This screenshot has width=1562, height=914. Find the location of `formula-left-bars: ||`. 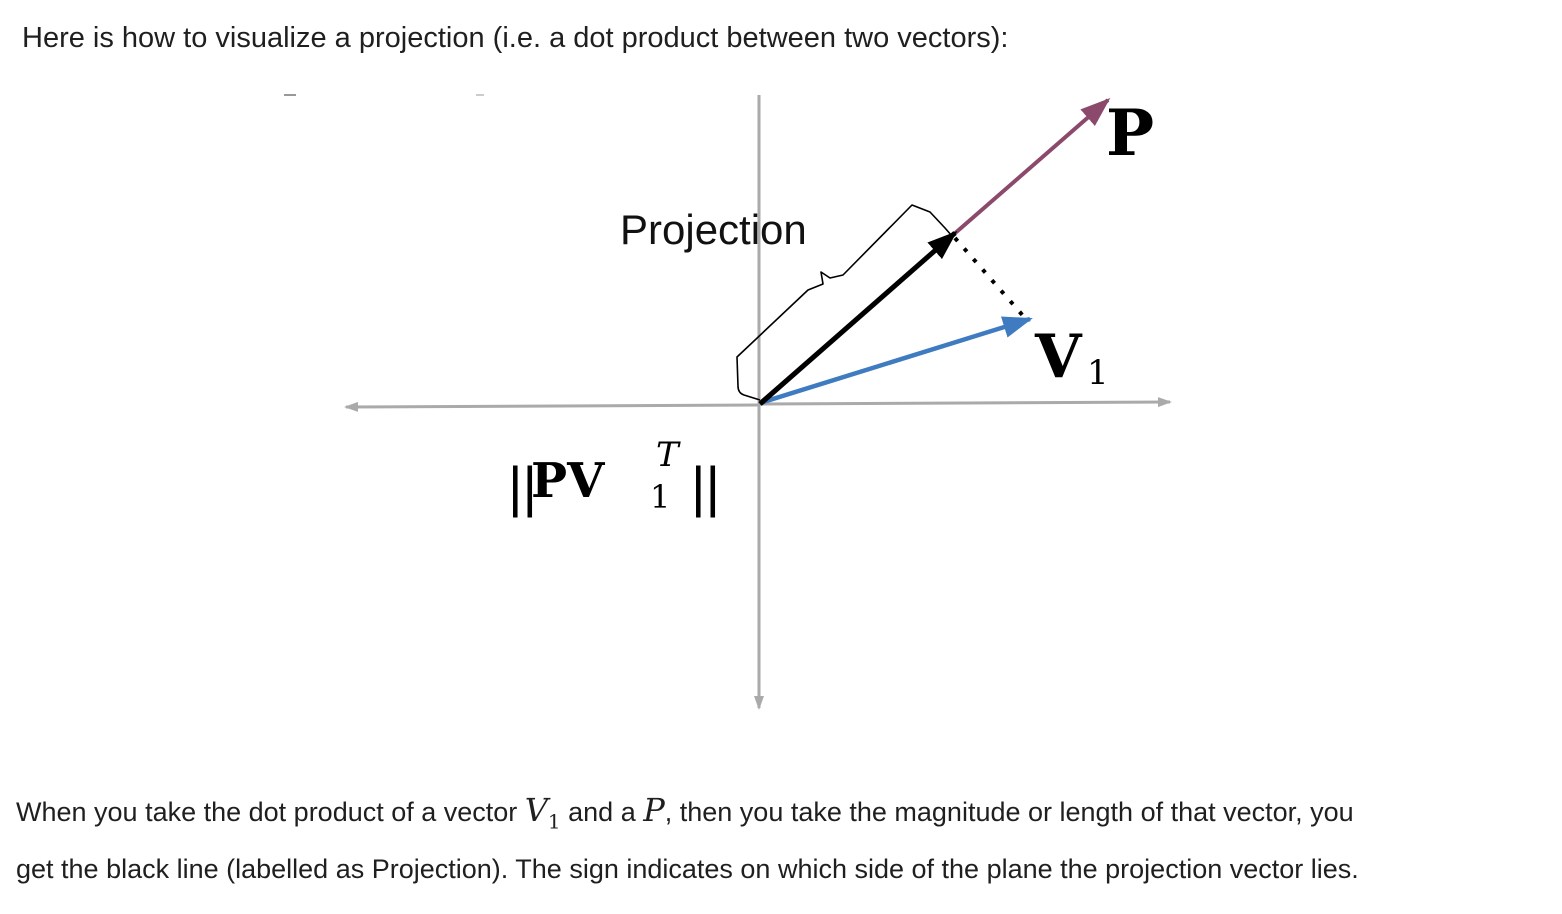

formula-left-bars: || is located at coordinates (522, 486).